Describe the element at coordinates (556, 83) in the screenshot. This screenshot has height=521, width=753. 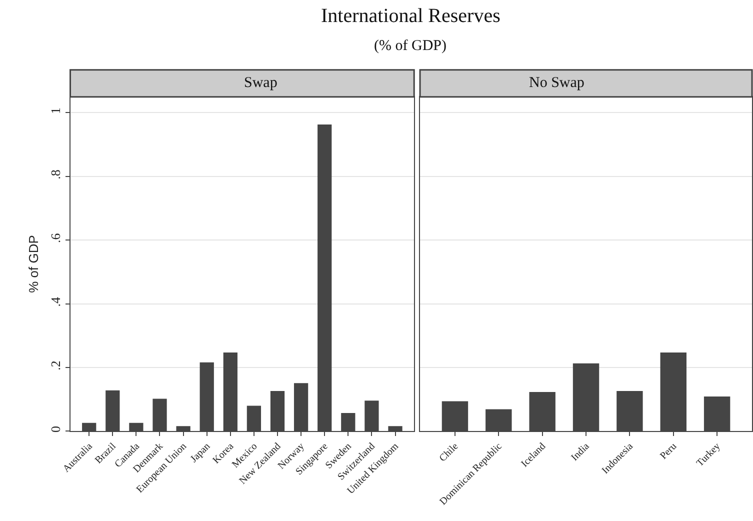
I see `chart-title: No Swap` at that location.